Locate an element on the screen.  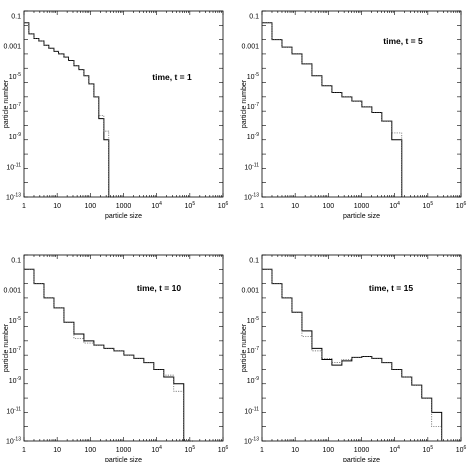
time-annotation: time, t = 15 is located at coordinates (391, 288).